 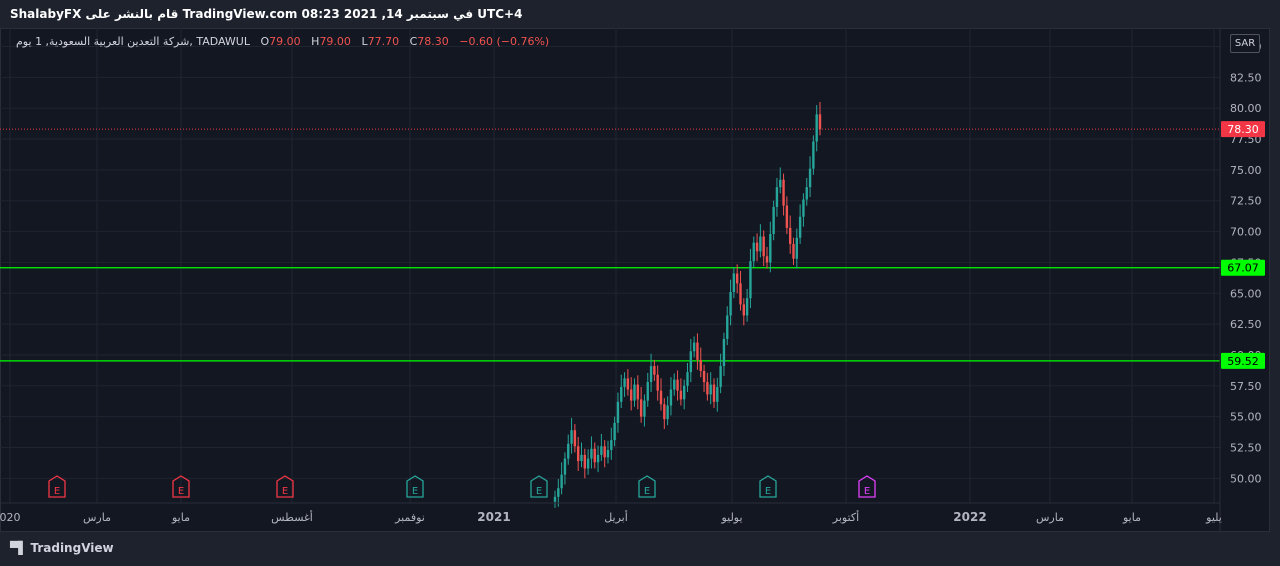 I want to click on price-tags: 67.07 59.52 78.30, so click(x=1243, y=245).